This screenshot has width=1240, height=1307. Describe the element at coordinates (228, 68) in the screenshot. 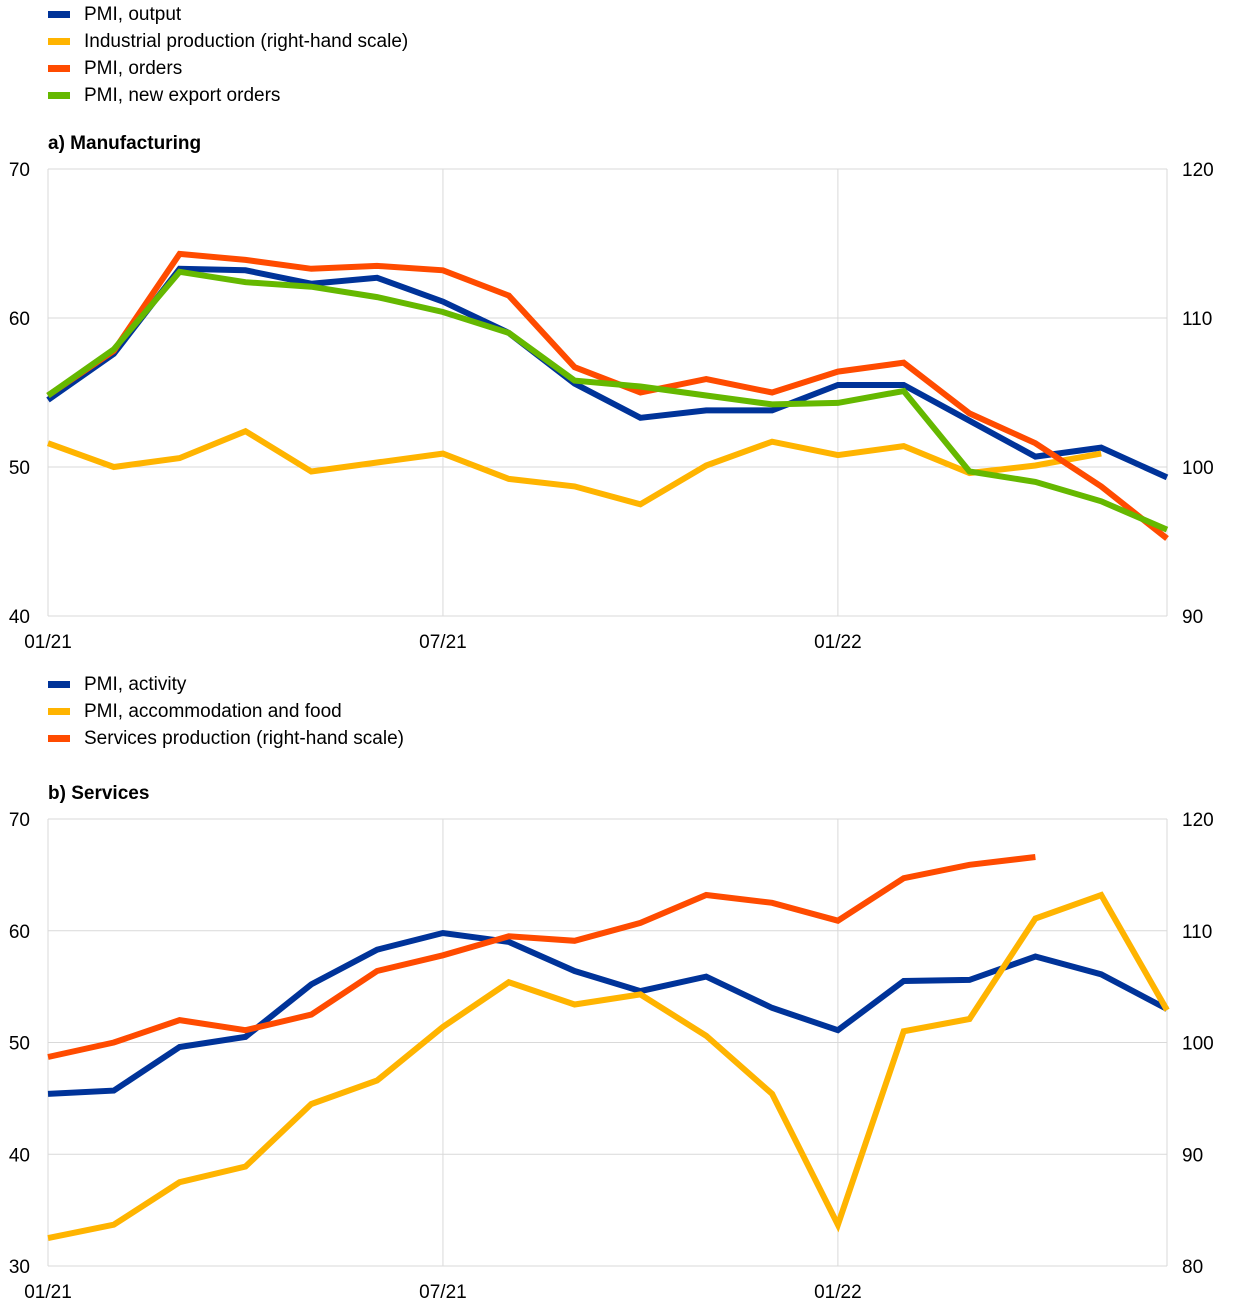

I see `legend-item: PMI, orders` at that location.